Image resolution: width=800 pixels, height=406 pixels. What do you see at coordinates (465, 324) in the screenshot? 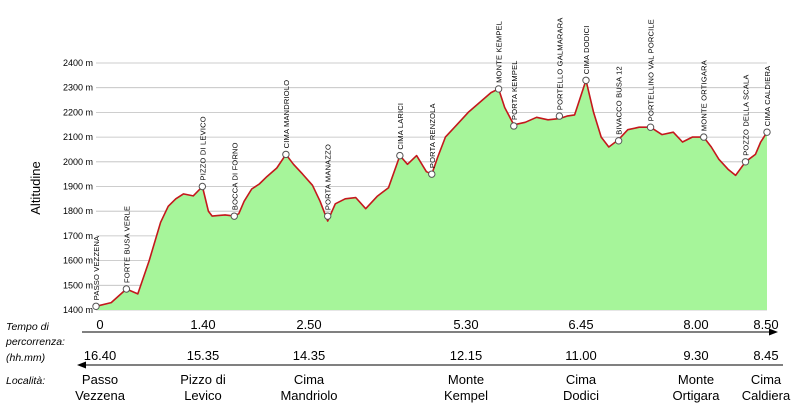
I see `time-forward: 5.30` at bounding box center [465, 324].